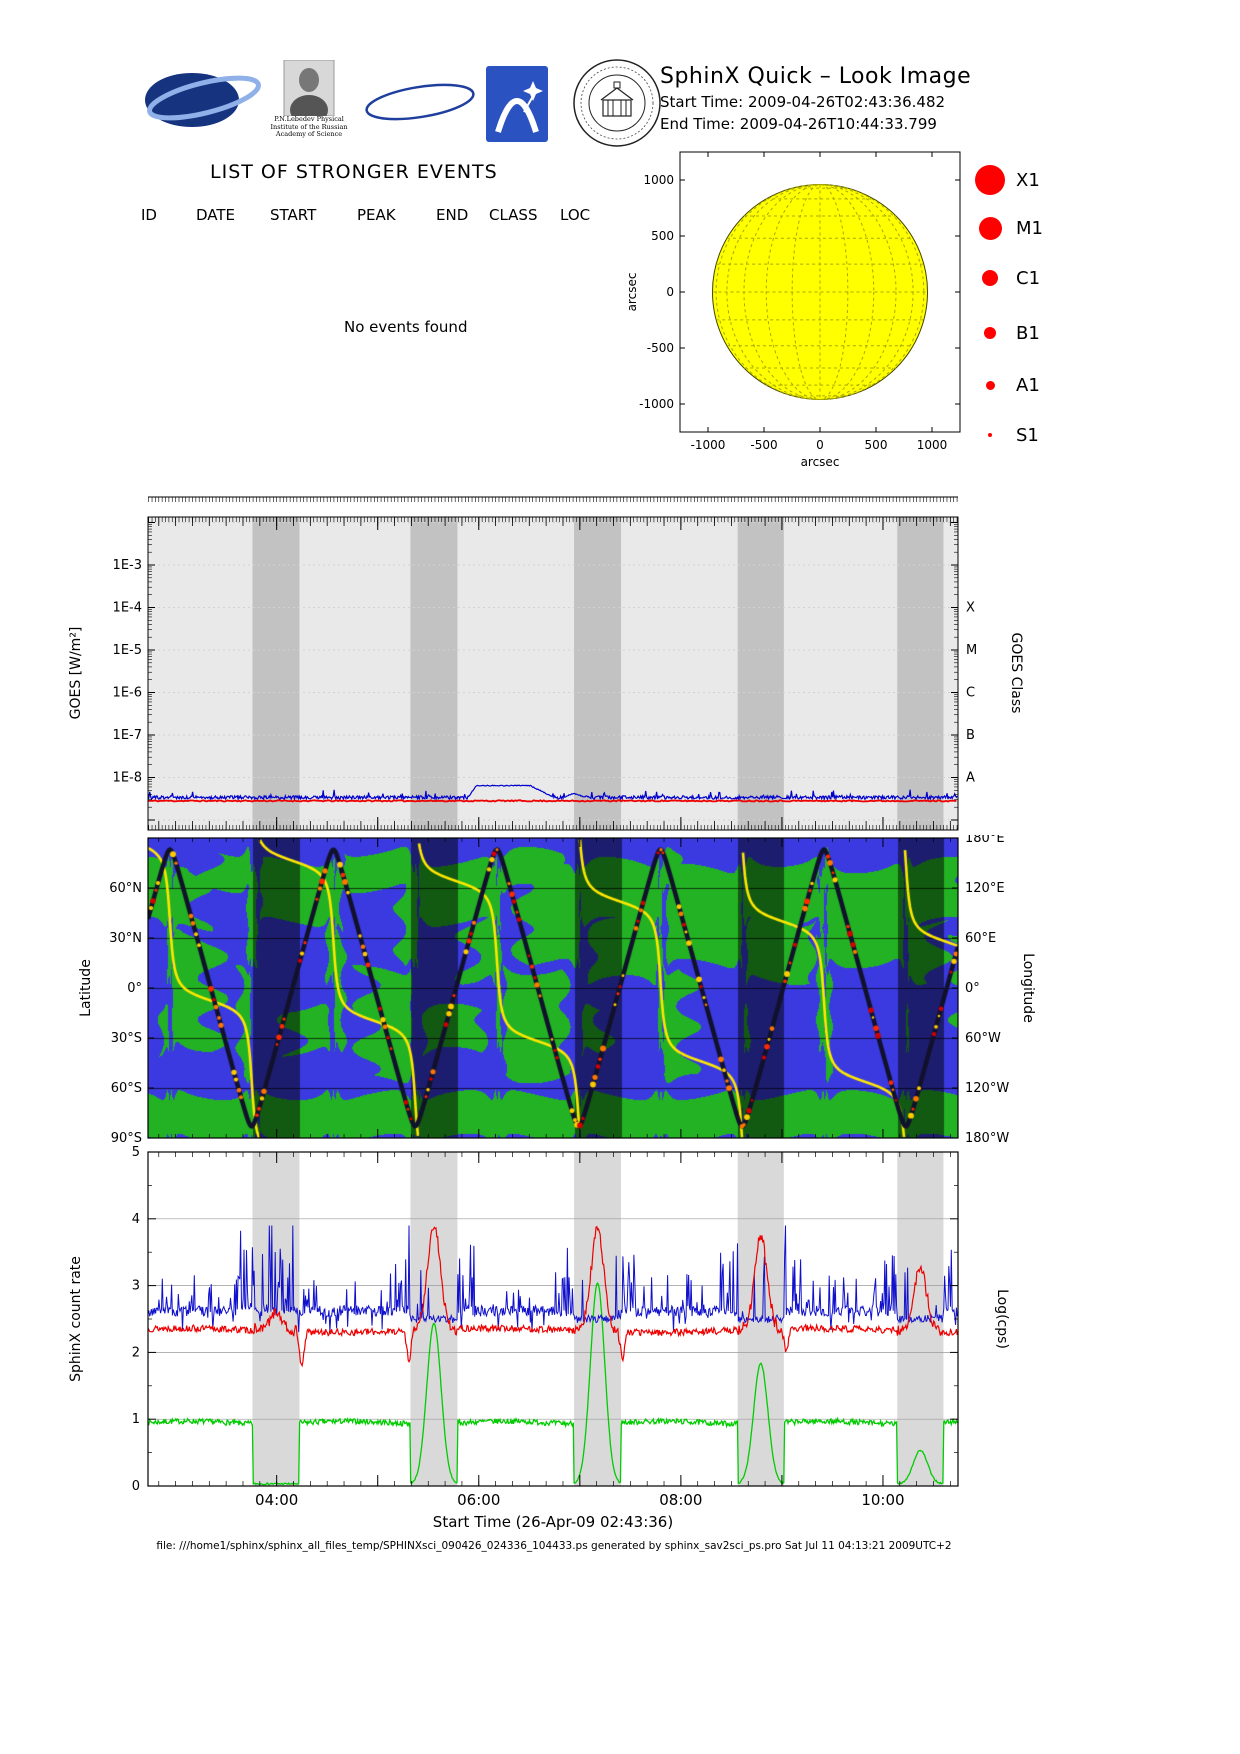 The image size is (1240, 1754). Describe the element at coordinates (125, 888) in the screenshot. I see `svg-text: 60°N` at that location.